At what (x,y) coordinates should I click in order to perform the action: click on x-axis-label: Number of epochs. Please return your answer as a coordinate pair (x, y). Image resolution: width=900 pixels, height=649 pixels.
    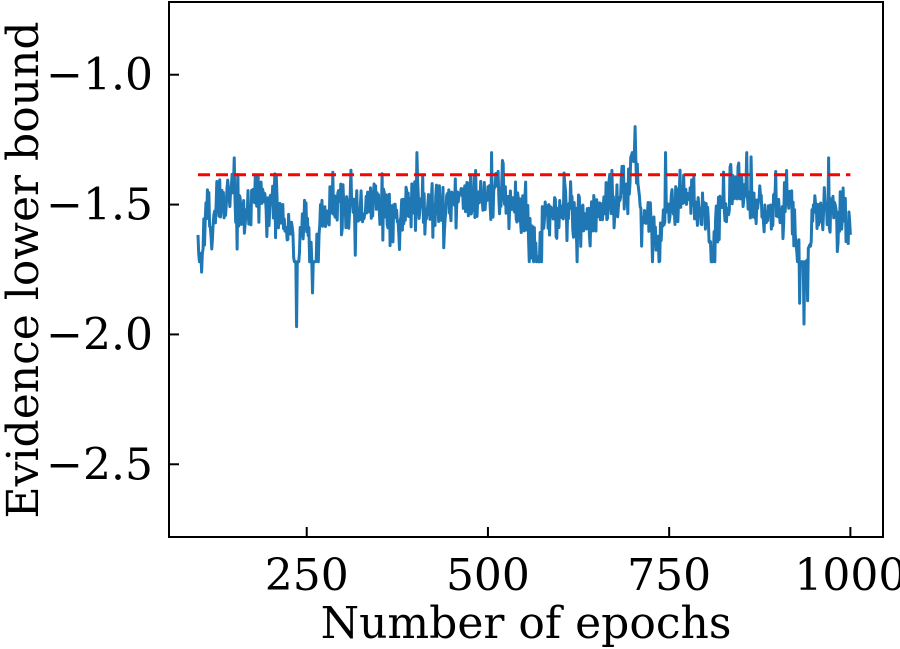
    Looking at the image, I should click on (526, 623).